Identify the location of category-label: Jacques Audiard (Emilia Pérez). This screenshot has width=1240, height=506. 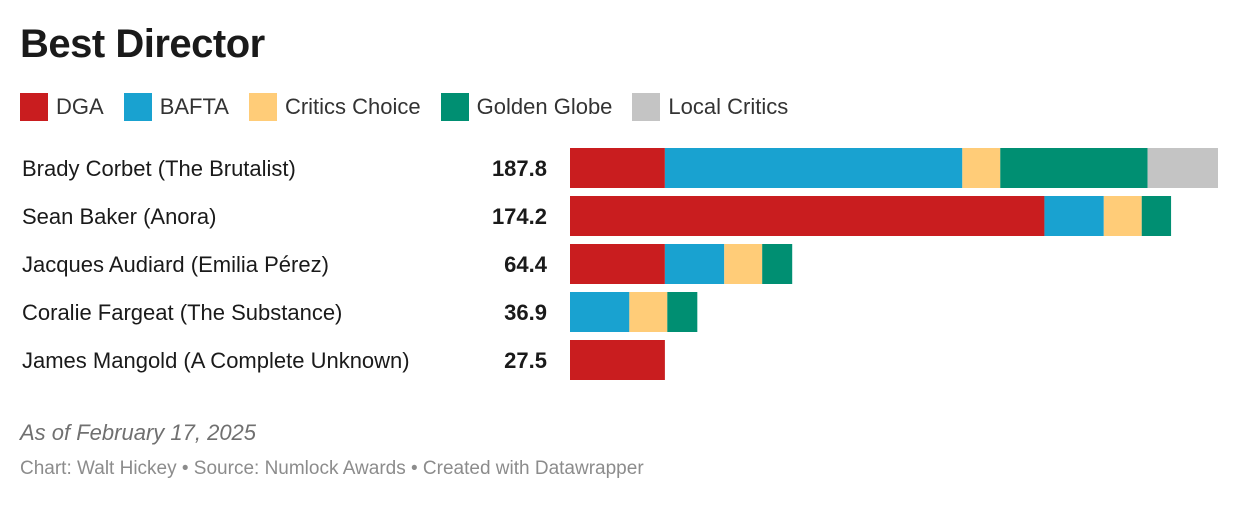
(175, 264).